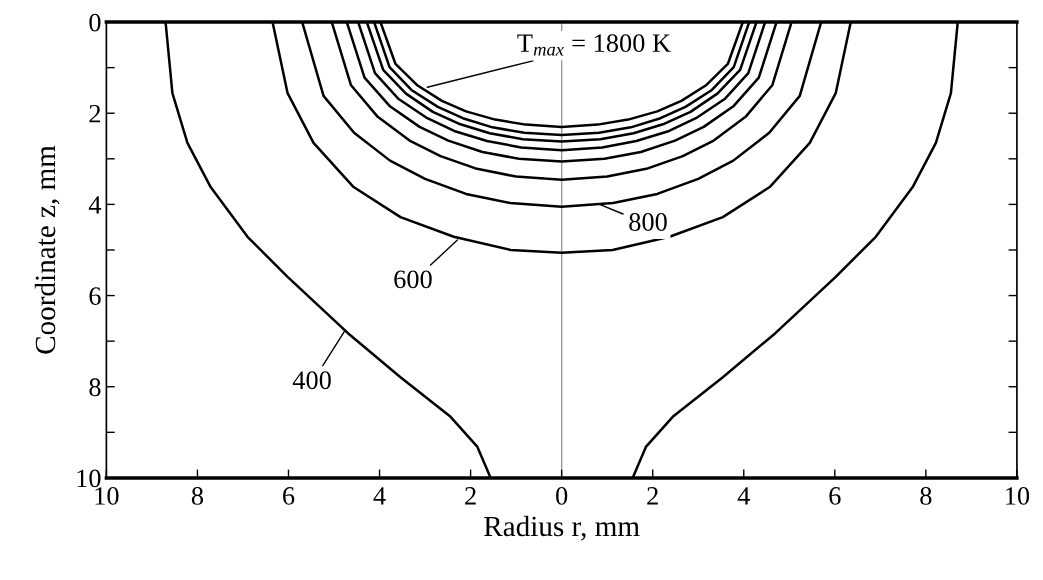 Image resolution: width=1043 pixels, height=580 pixels. Describe the element at coordinates (311, 380) in the screenshot. I see `annotation: 400` at that location.